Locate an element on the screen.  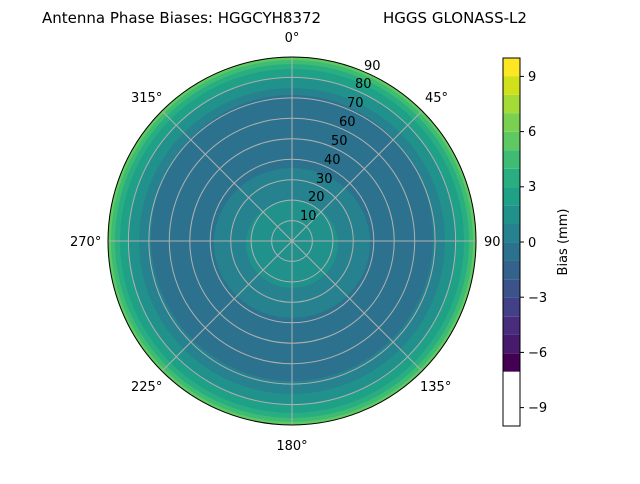
colorbar-ticks is located at coordinates (522, 242).